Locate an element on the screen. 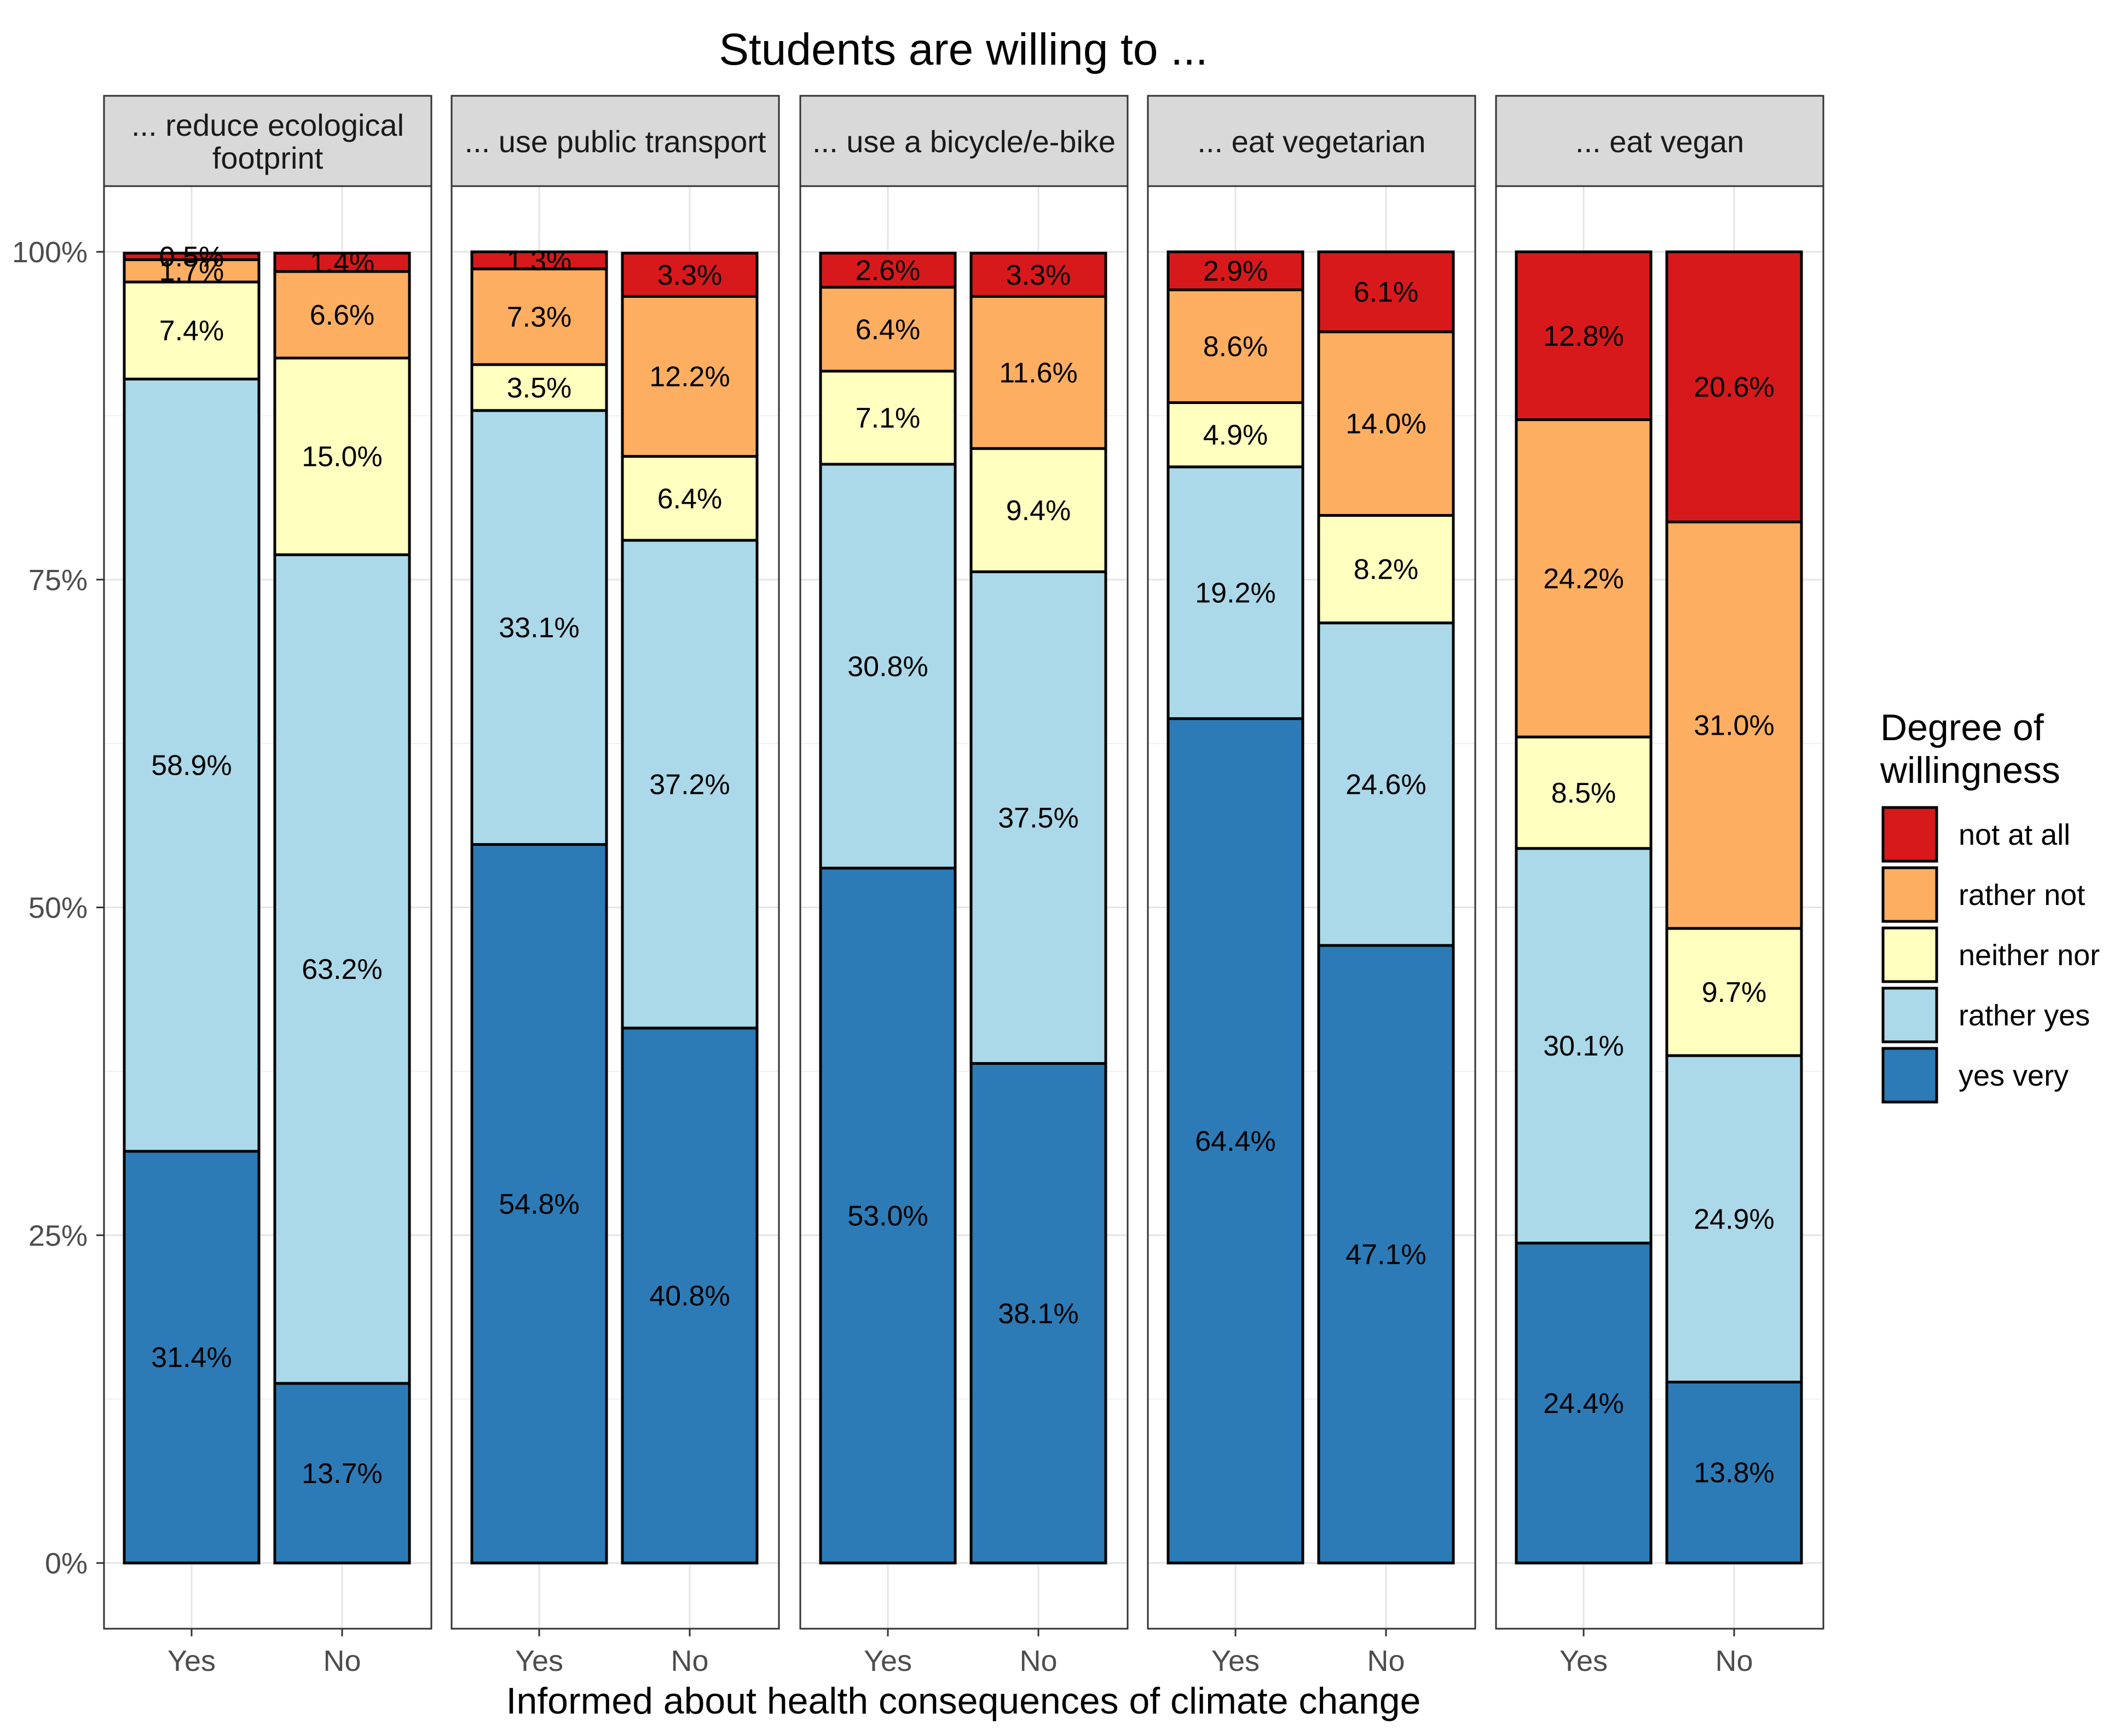 The image size is (2108, 1736). data-label: 12.2% is located at coordinates (689, 377).